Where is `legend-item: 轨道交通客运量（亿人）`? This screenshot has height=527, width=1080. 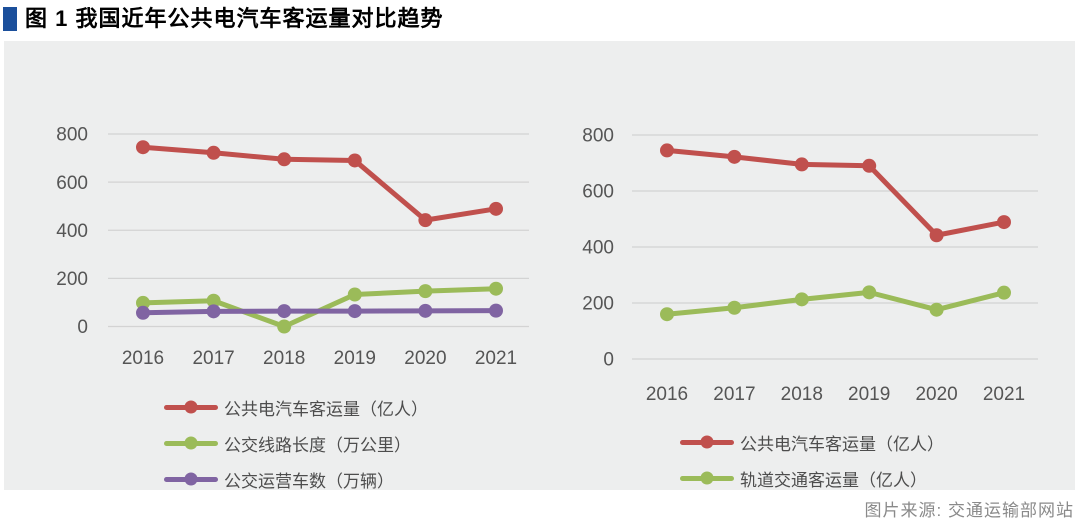
legend-item: 轨道交通客运量（亿人） is located at coordinates (812, 478).